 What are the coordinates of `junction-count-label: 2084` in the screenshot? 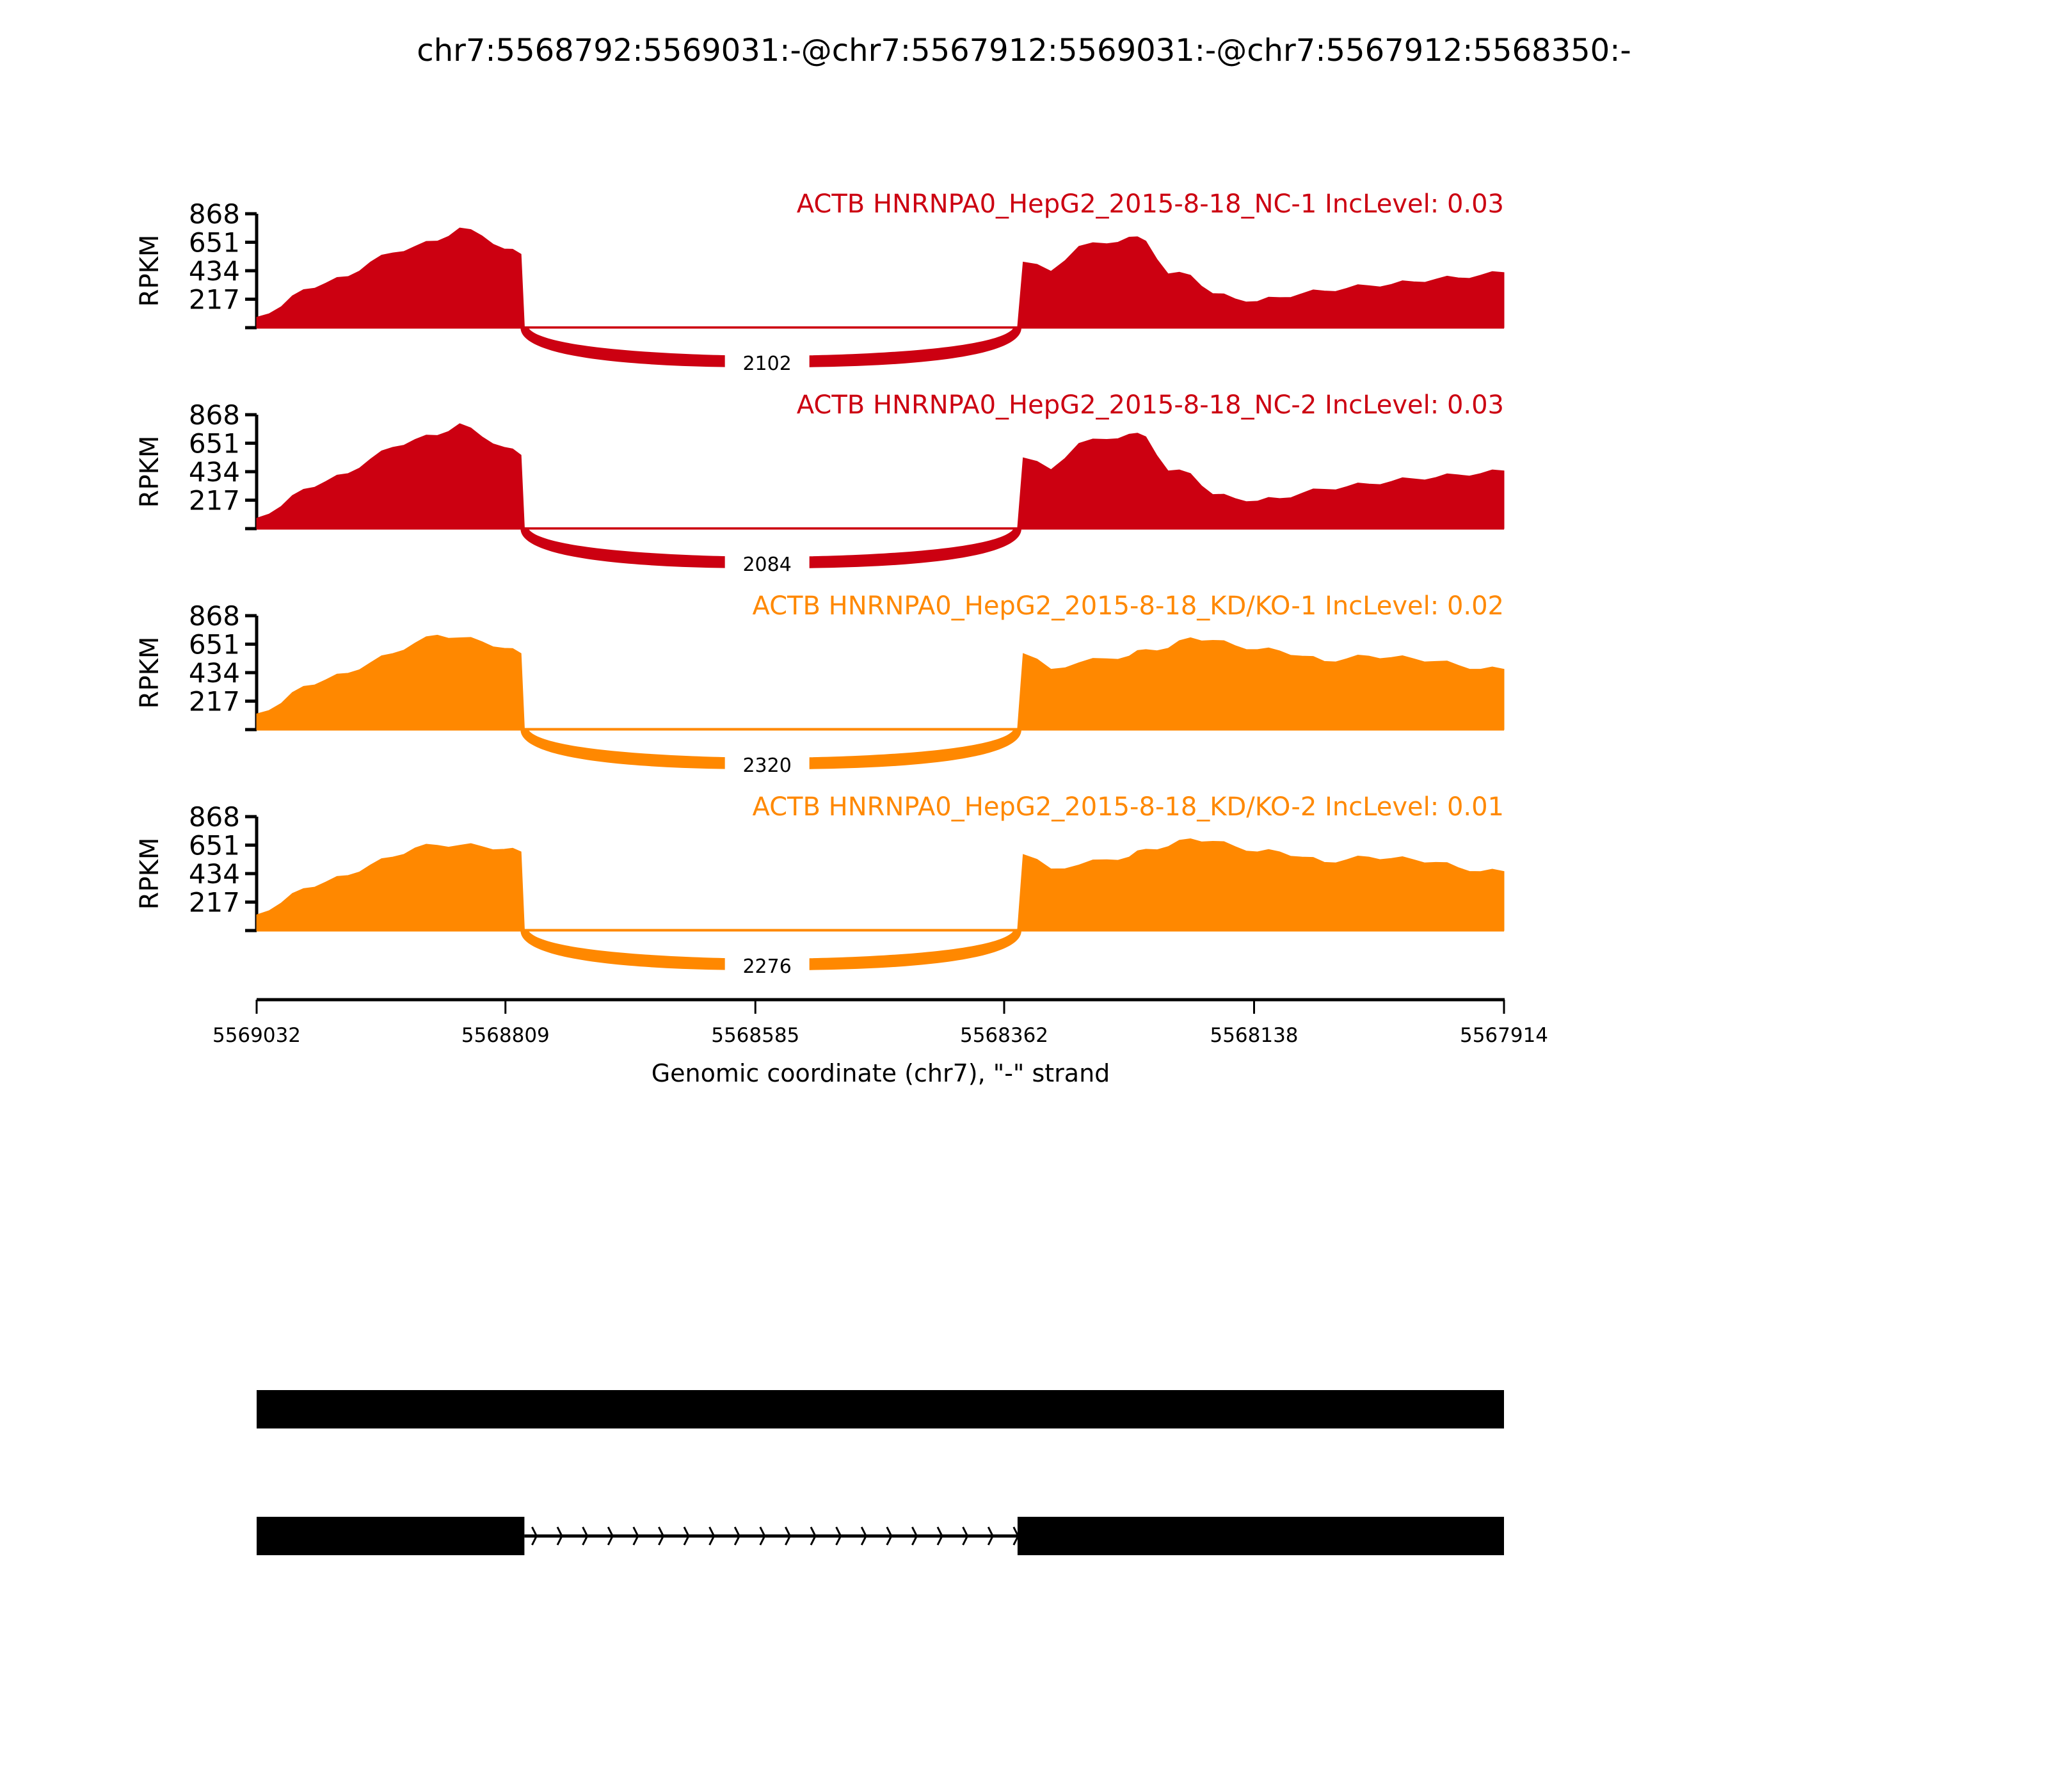 It's located at (766, 565).